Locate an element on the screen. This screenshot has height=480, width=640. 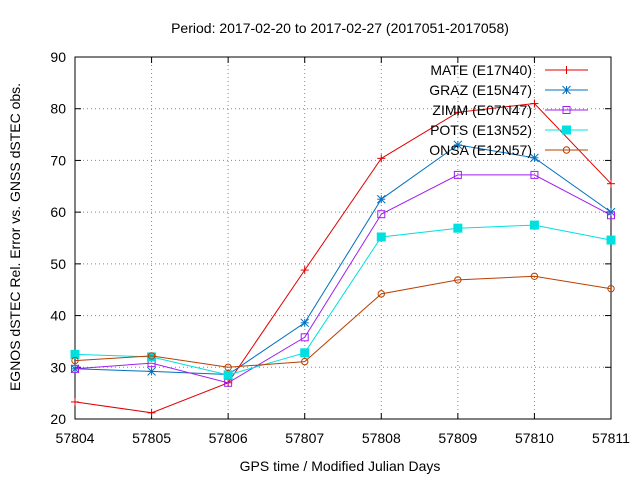
legend-label: GRAZ (E15N47) is located at coordinates (480, 90).